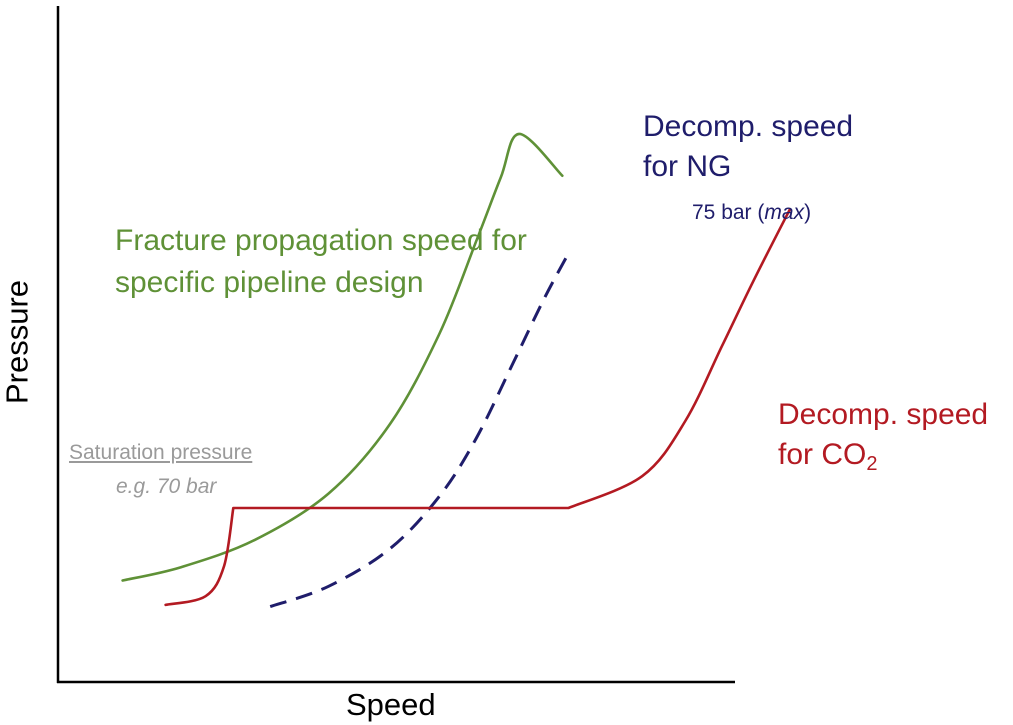 This screenshot has width=1013, height=725. I want to click on co2-label-line2: for CO2, so click(883, 455).